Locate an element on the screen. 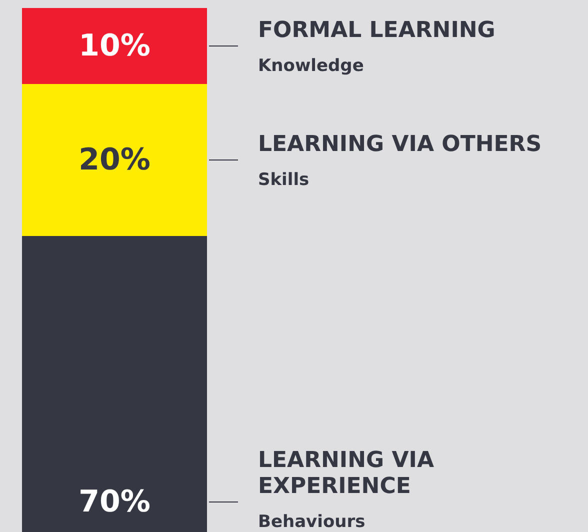 This screenshot has width=588, height=532. text: LEARNING VIA EXPERIENCE is located at coordinates (346, 473).